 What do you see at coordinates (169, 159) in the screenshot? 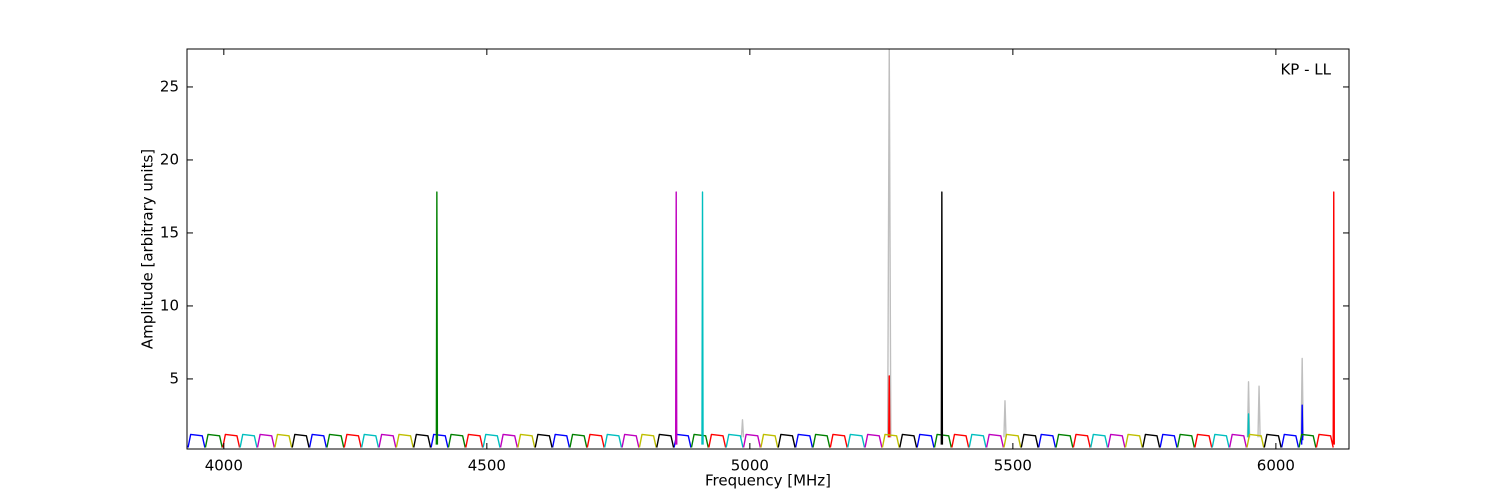
I see `y-tick-label: 20` at bounding box center [169, 159].